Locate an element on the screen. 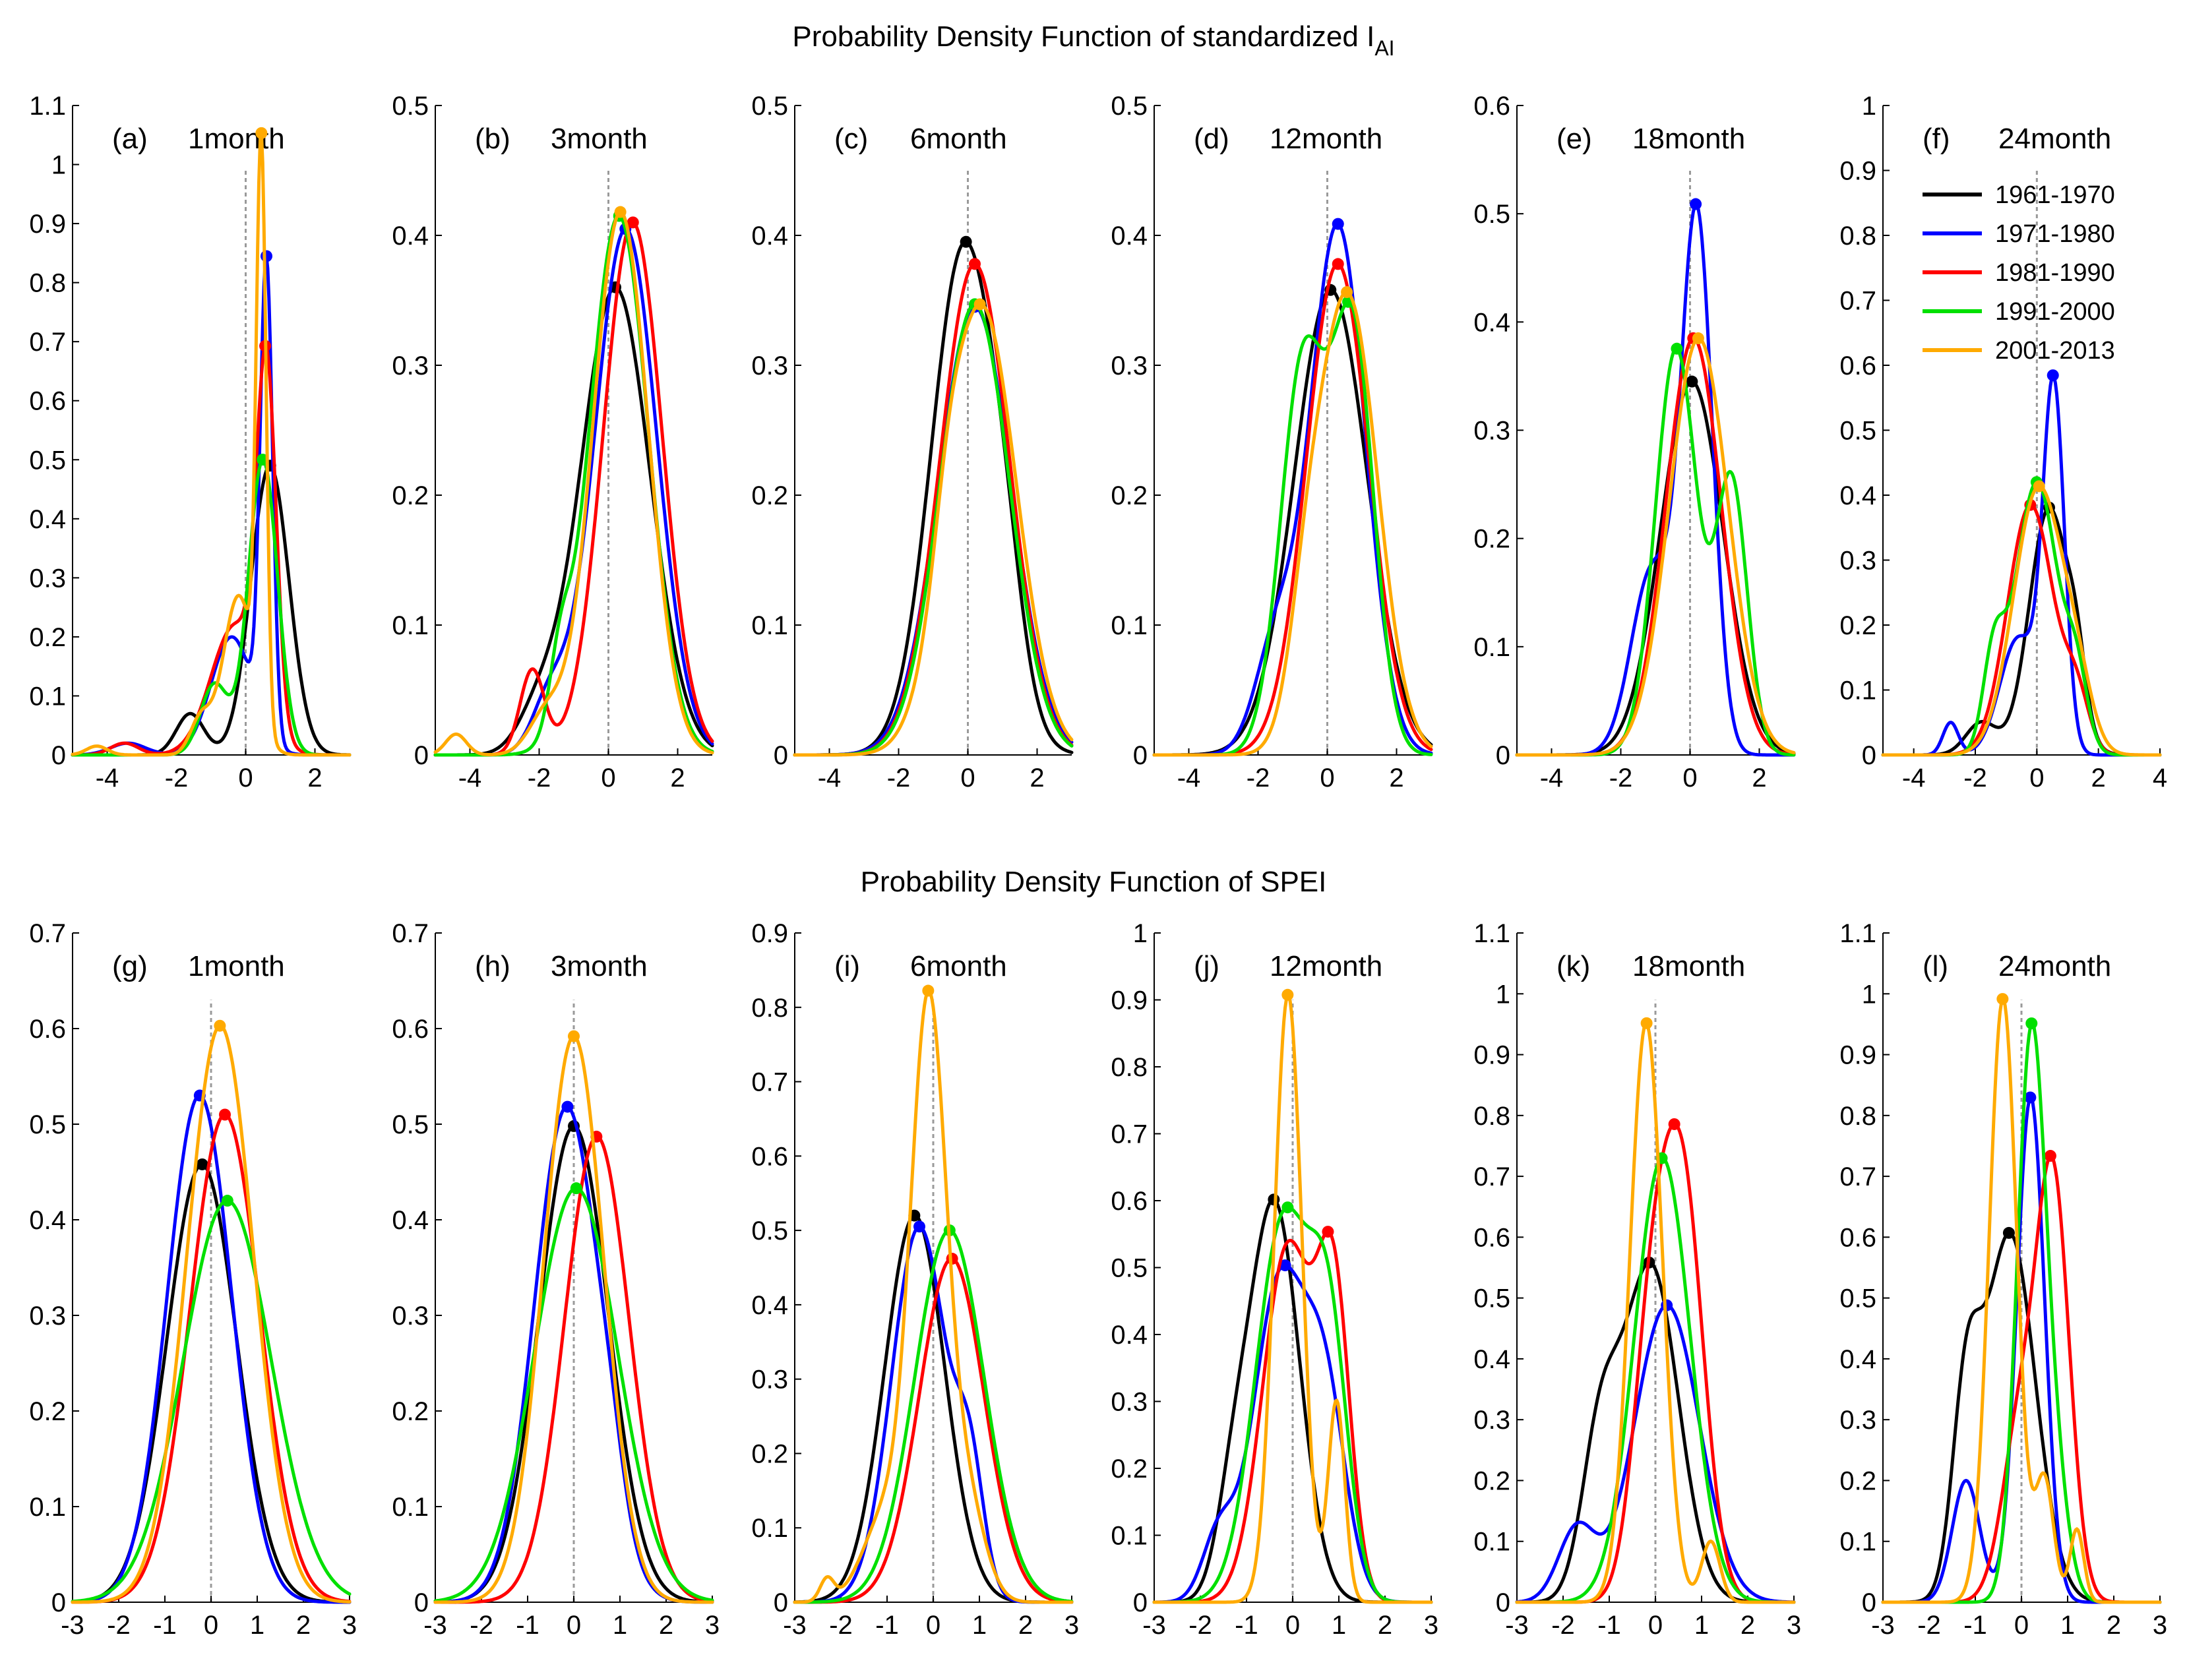  panel-label: (d) is located at coordinates (1211, 139).